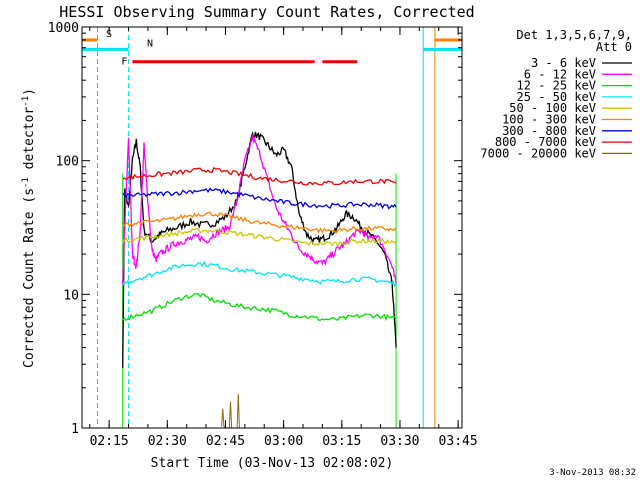 This screenshot has height=480, width=640. I want to click on x-axis-label: Start Time (03-Nov-13 02:08:02), so click(272, 463).